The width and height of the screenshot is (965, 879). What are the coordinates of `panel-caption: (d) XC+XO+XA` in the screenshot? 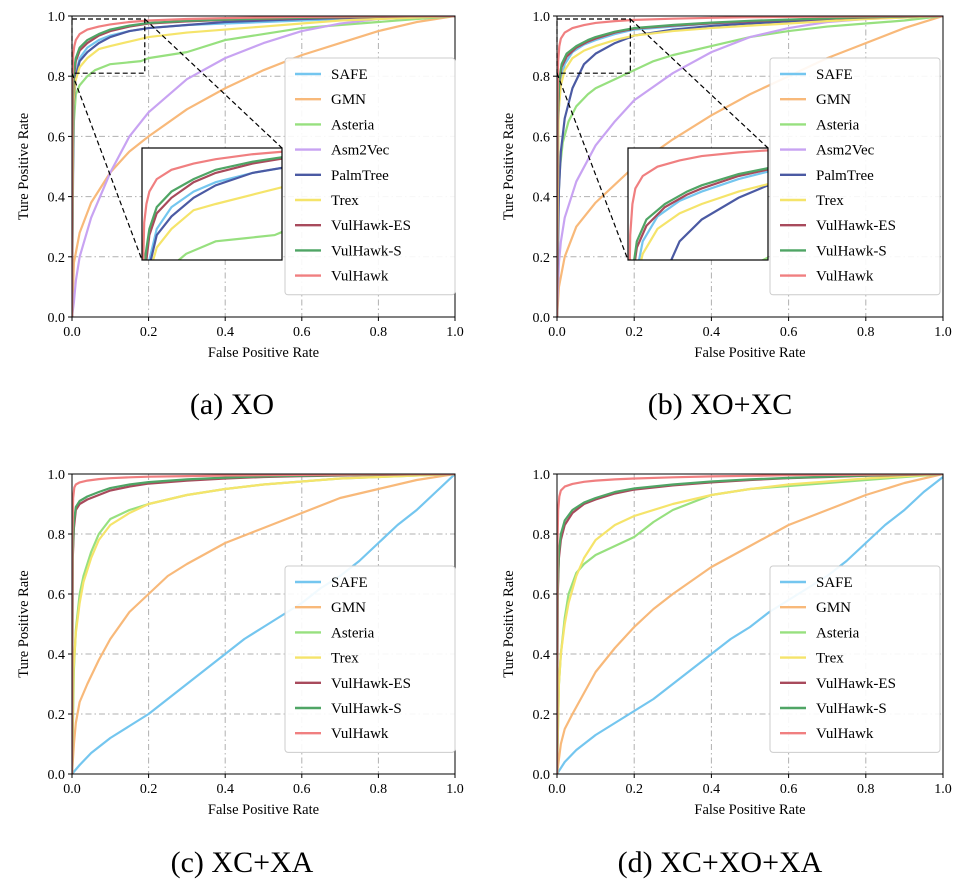 It's located at (720, 862).